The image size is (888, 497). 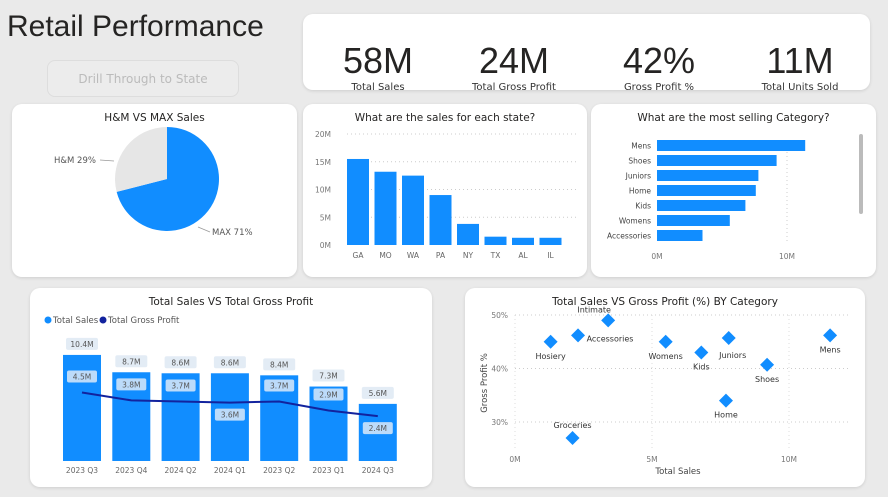 I want to click on data-label: 4.5M, so click(x=82, y=377).